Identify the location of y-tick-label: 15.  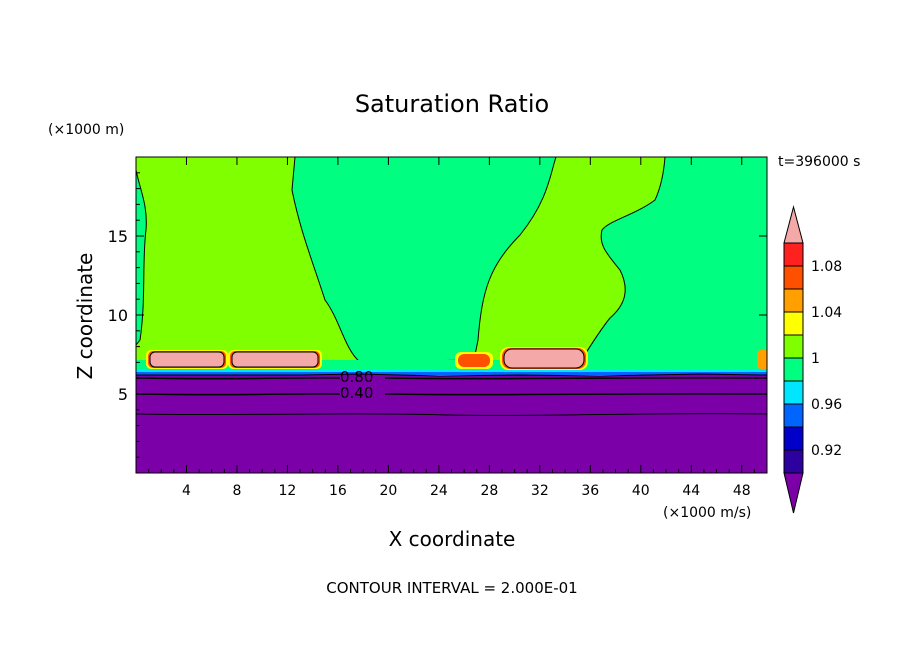
(118, 236).